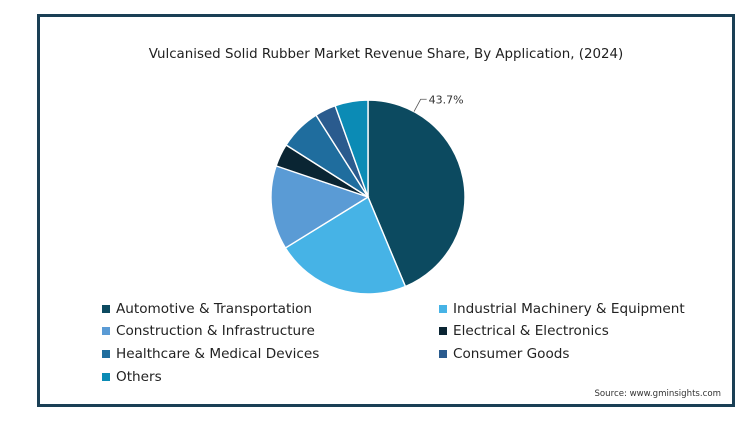  I want to click on pie-chart: 43.7%, so click(368, 194).